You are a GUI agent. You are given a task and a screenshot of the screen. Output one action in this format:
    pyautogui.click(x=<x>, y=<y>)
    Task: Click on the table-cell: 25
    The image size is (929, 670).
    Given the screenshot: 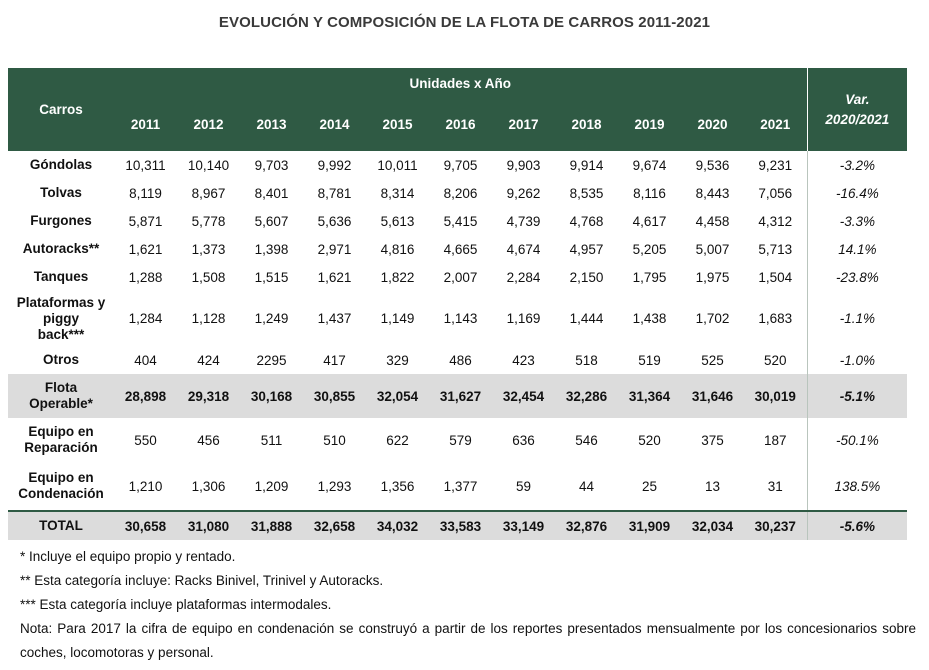 What is the action you would take?
    pyautogui.click(x=649, y=486)
    